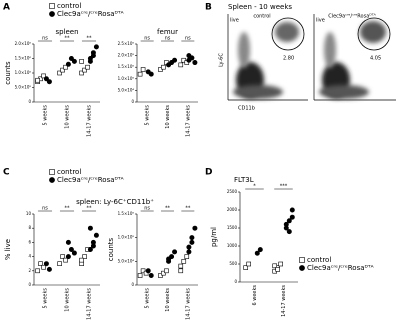  What do you see at coordinates (284, 187) in the screenshot?
I see `significance-label: ***` at bounding box center [284, 187].